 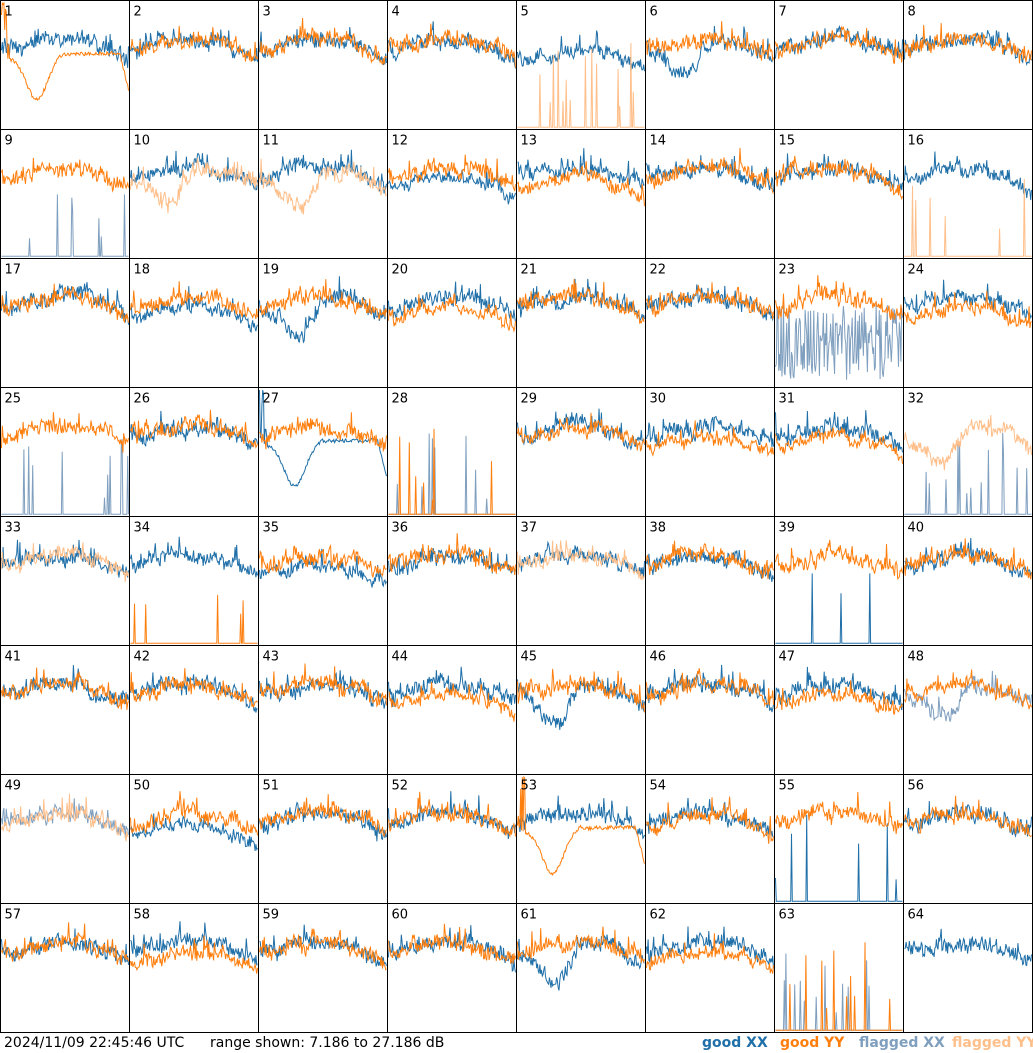 I want to click on panel-44: 44, so click(x=452, y=710).